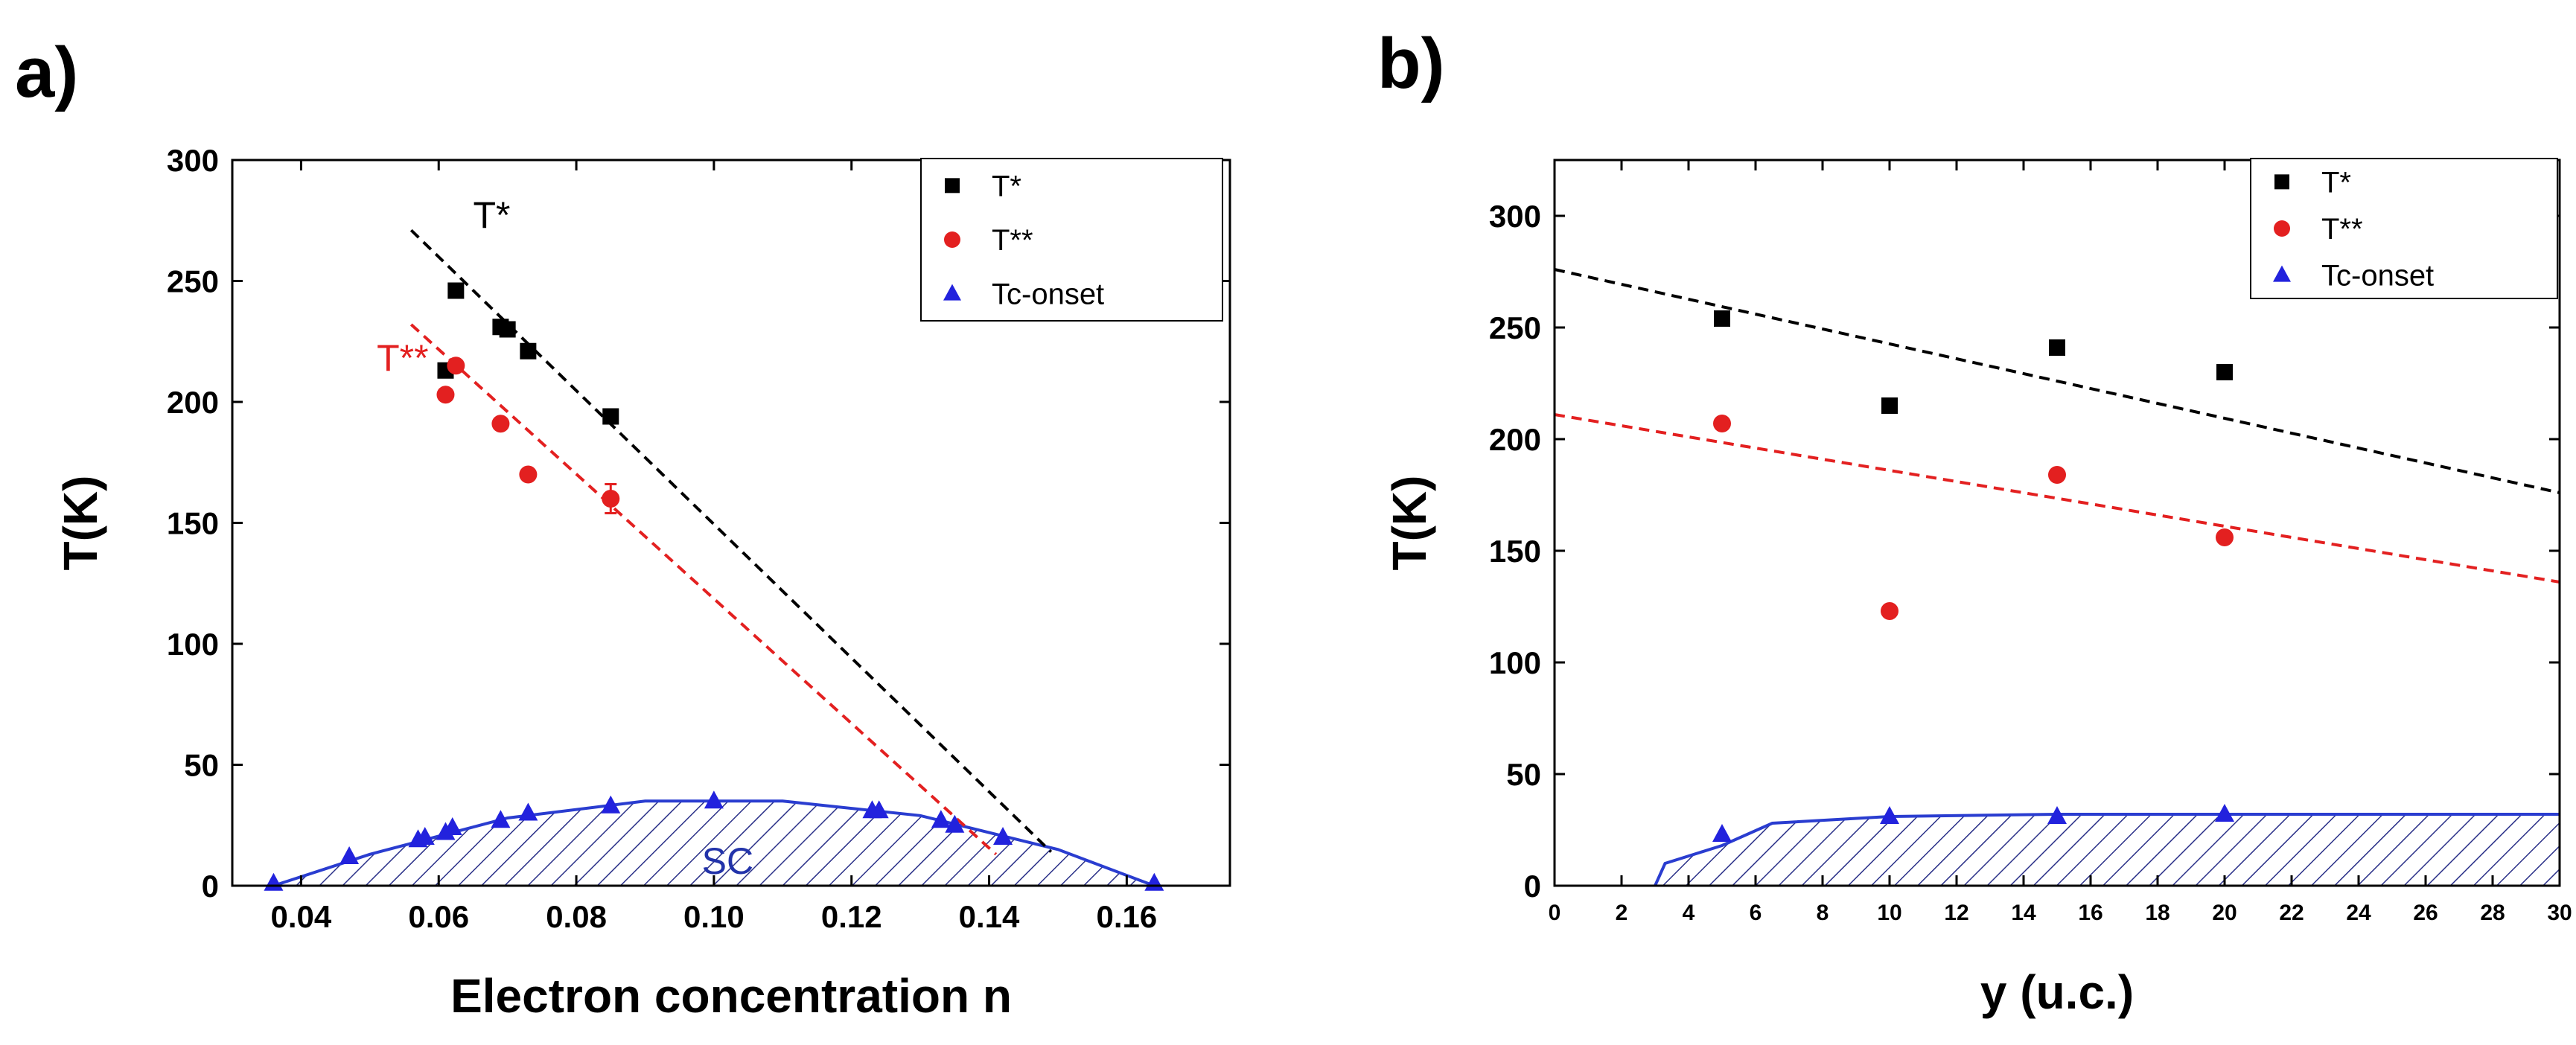 The height and width of the screenshot is (1045, 2576). I want to click on x-tick-label: 26, so click(2425, 913).